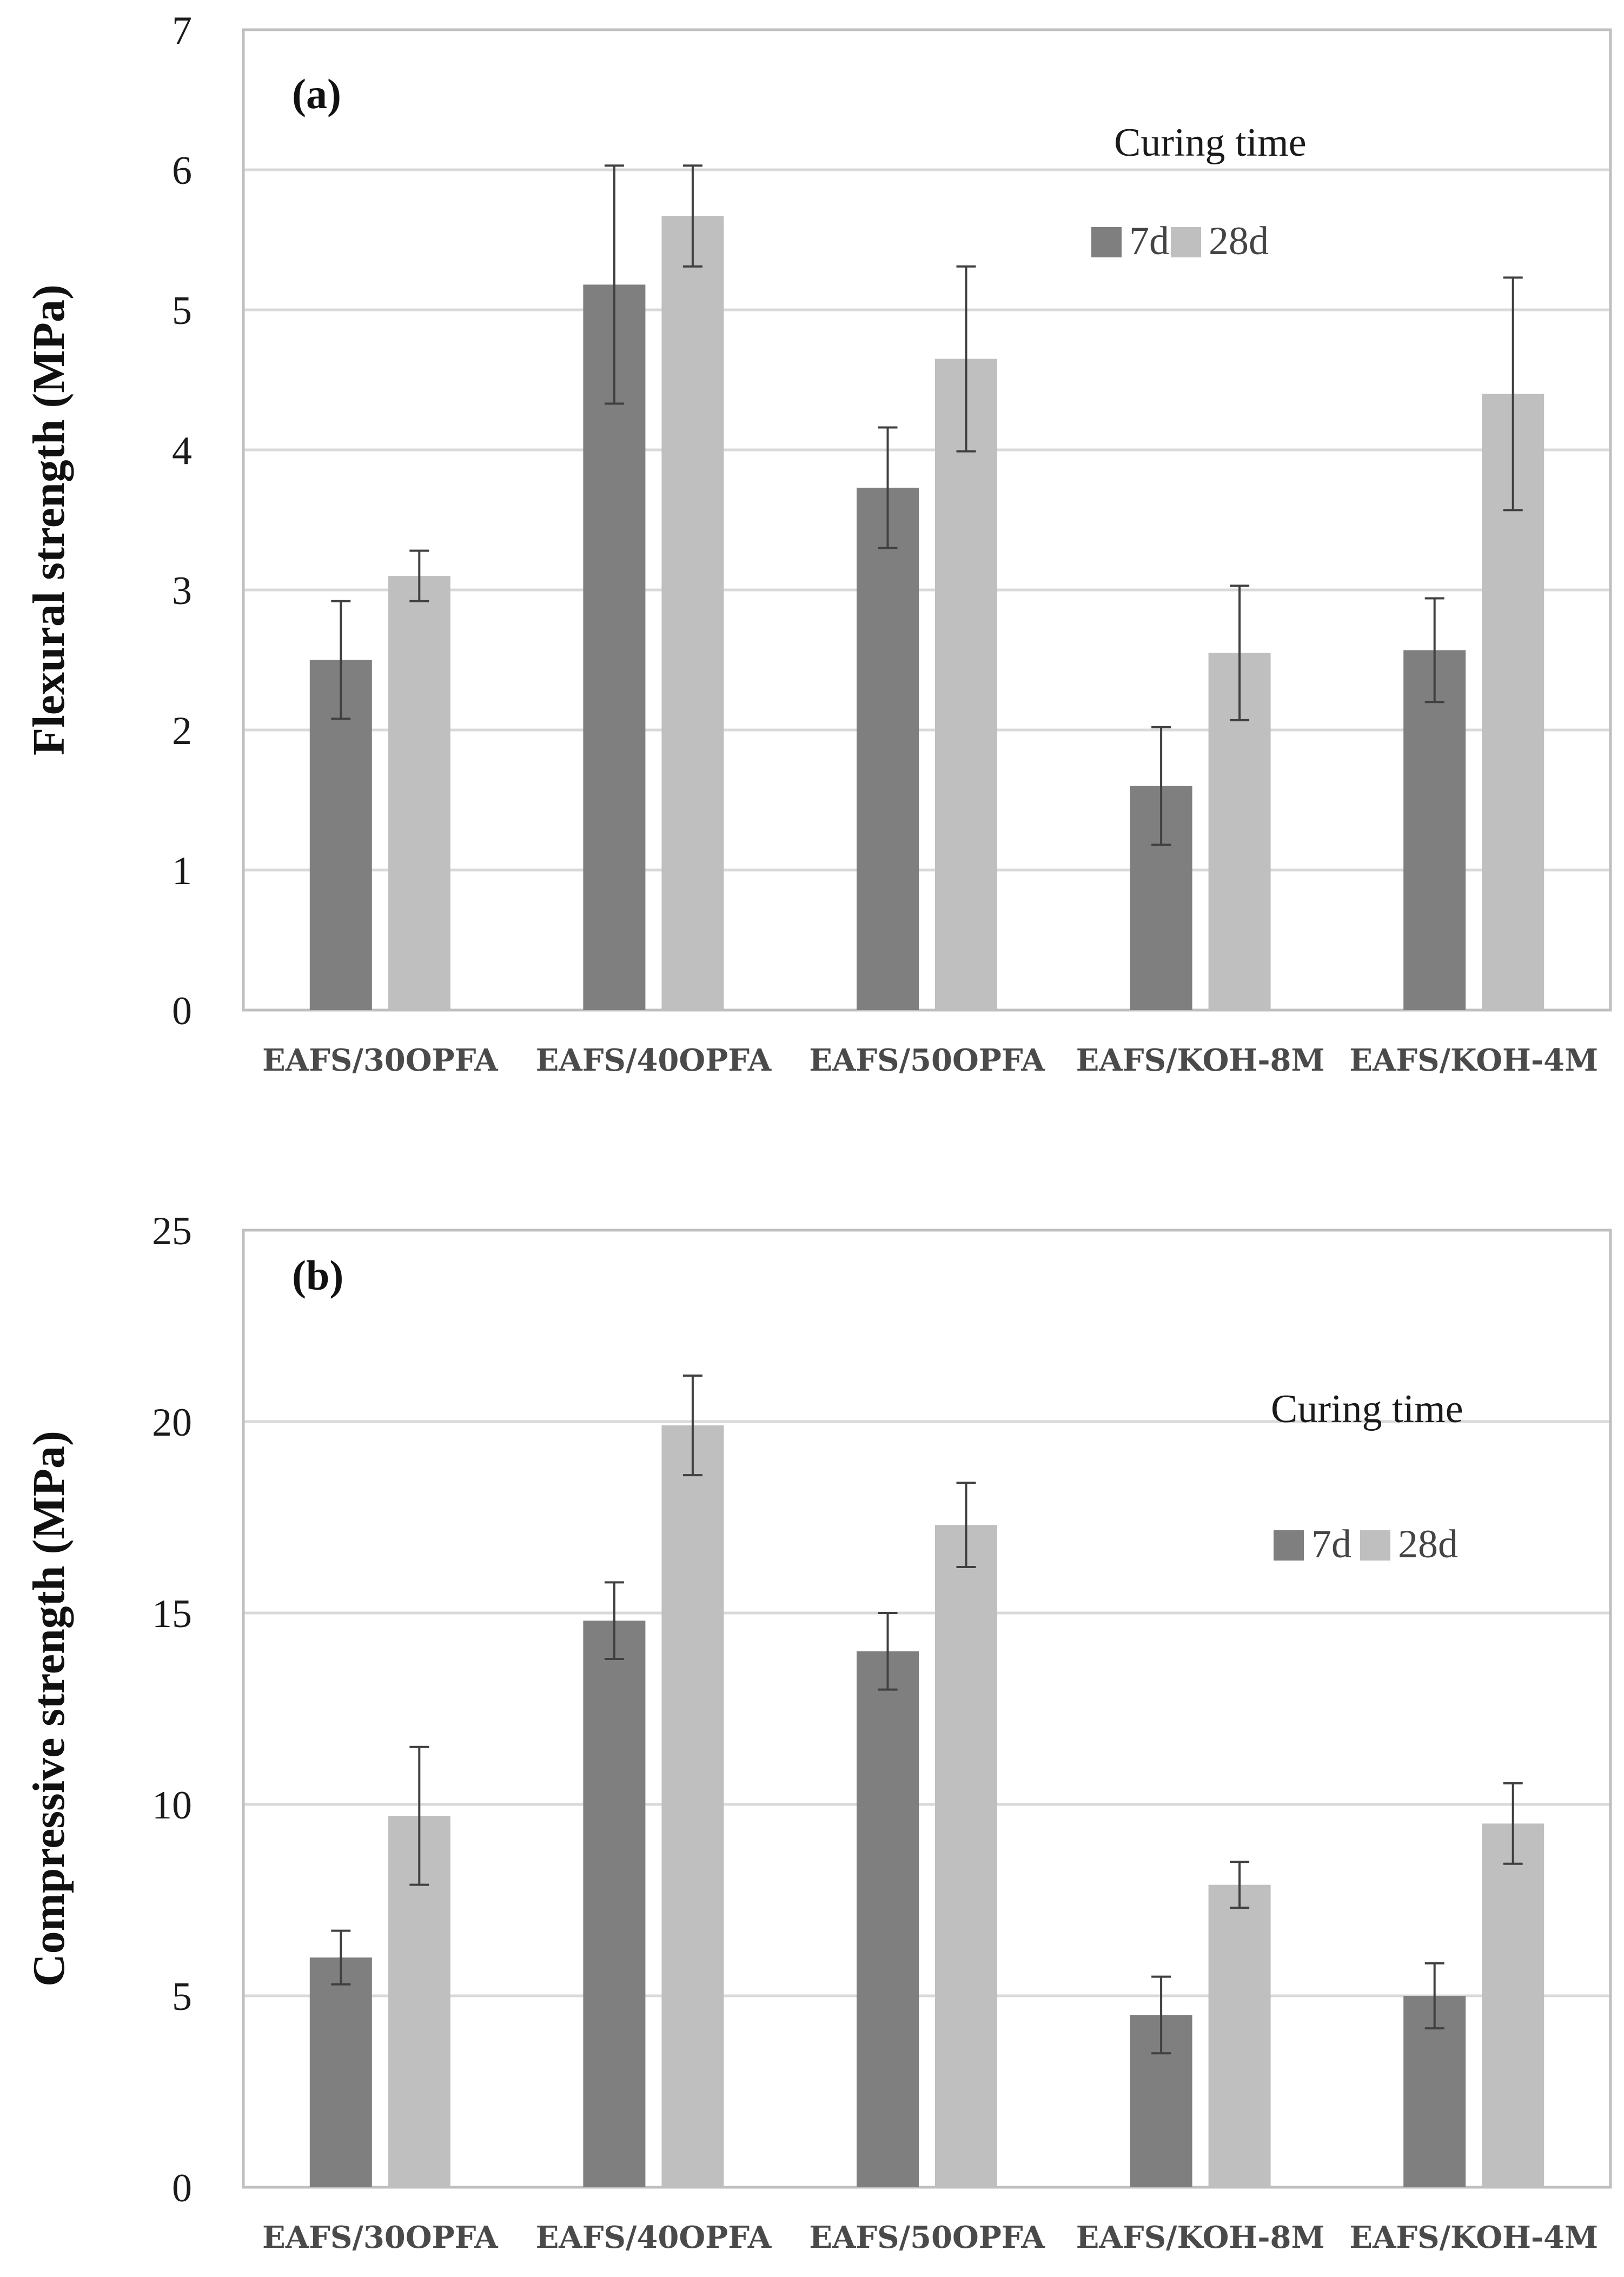 The width and height of the screenshot is (1624, 2277). What do you see at coordinates (317, 1275) in the screenshot?
I see `panel-label: (b)` at bounding box center [317, 1275].